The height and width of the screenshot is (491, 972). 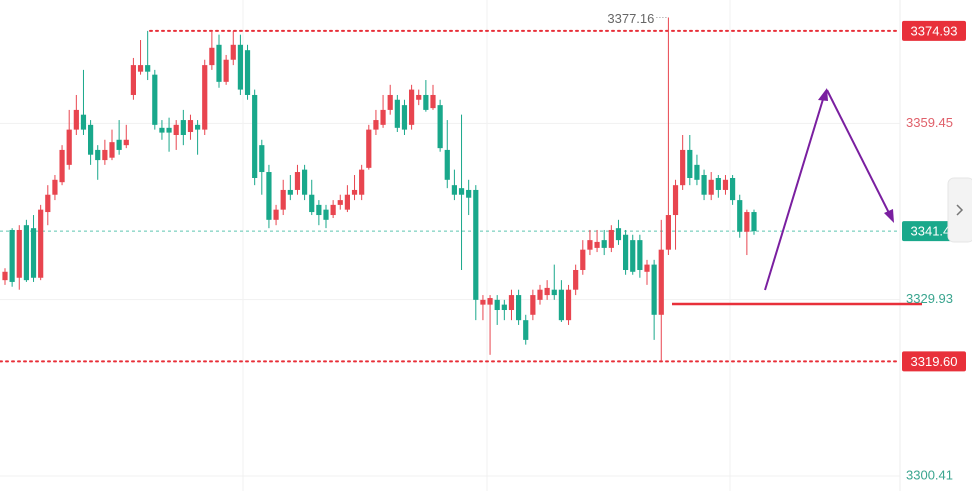 I want to click on high-annotation: 3377.16, so click(x=630, y=18).